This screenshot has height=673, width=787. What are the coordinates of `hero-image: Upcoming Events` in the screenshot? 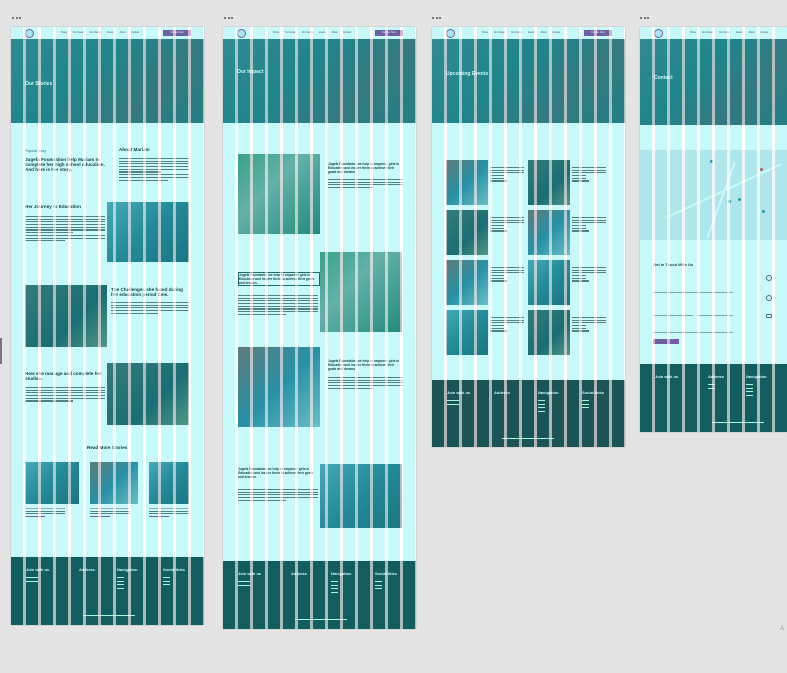 It's located at (528, 81).